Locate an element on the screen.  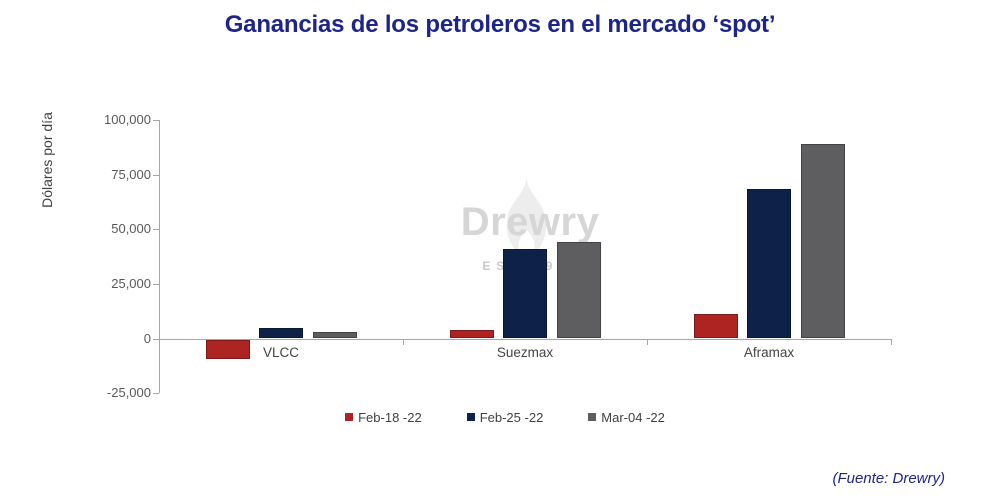
drewry-watermark: Drewry EST 1970 is located at coordinates (530, 225).